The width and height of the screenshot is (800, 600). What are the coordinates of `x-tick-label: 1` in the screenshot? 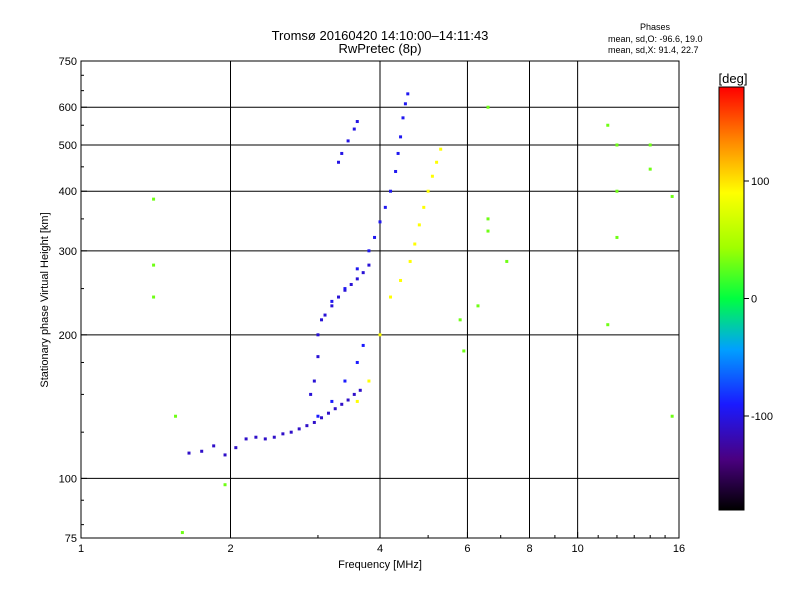 It's located at (81, 549).